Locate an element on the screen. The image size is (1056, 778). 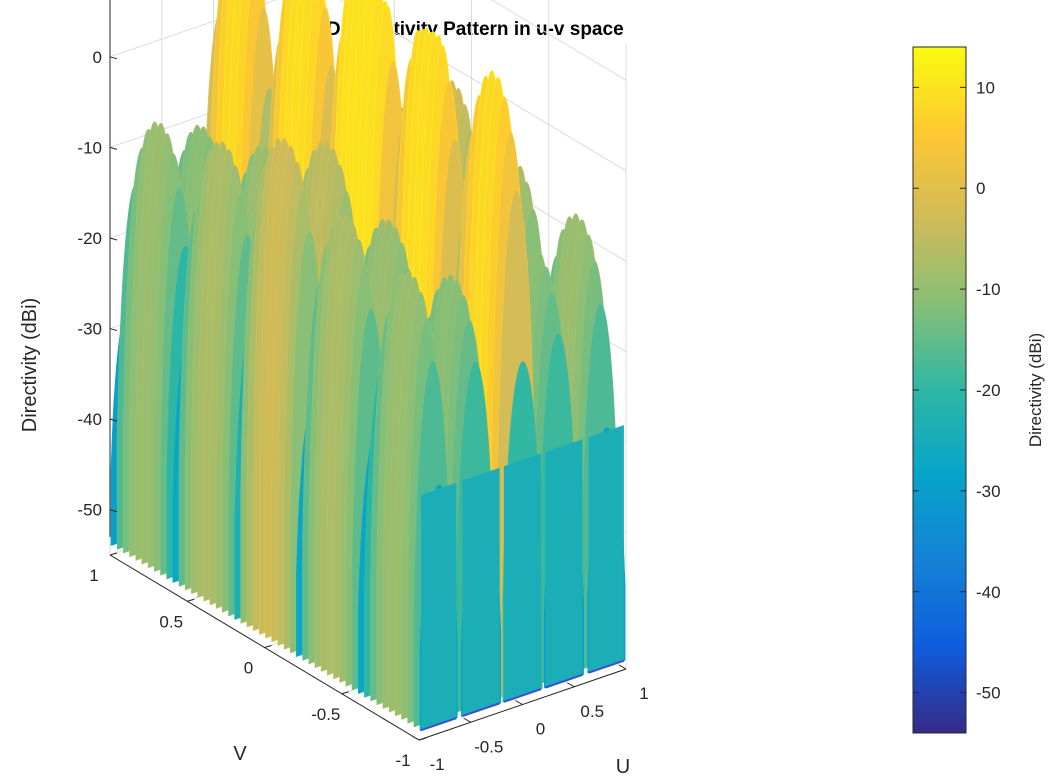
z-axis-label: Directivity (dBi) is located at coordinates (30, 365).